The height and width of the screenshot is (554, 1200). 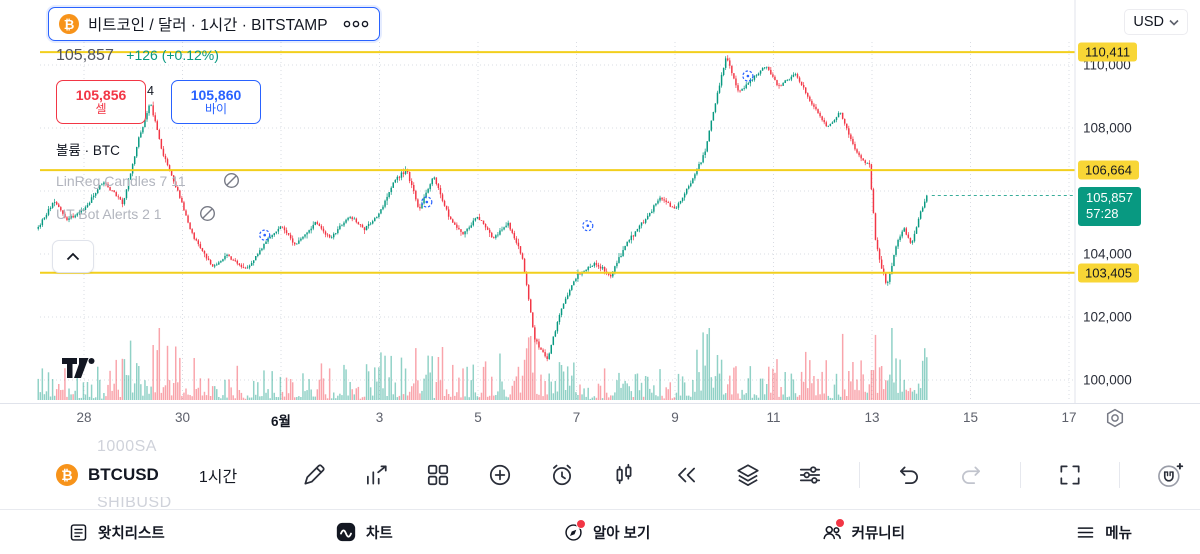 What do you see at coordinates (121, 180) in the screenshot?
I see `indicator-name: LinReg Candles 7 11` at bounding box center [121, 180].